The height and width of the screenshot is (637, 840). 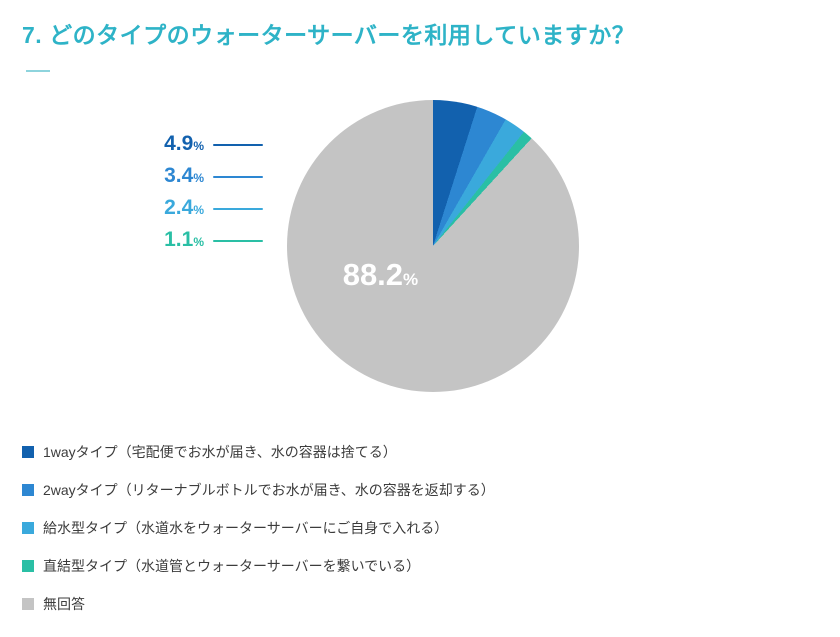 What do you see at coordinates (205, 177) in the screenshot?
I see `callout-row: 3.4%` at bounding box center [205, 177].